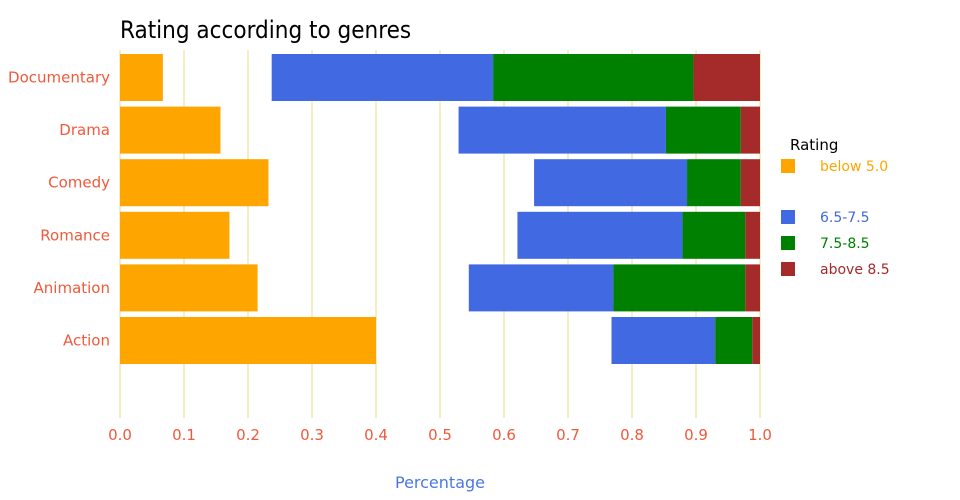 The width and height of the screenshot is (960, 500). I want to click on x-tick-label: 0.0, so click(120, 435).